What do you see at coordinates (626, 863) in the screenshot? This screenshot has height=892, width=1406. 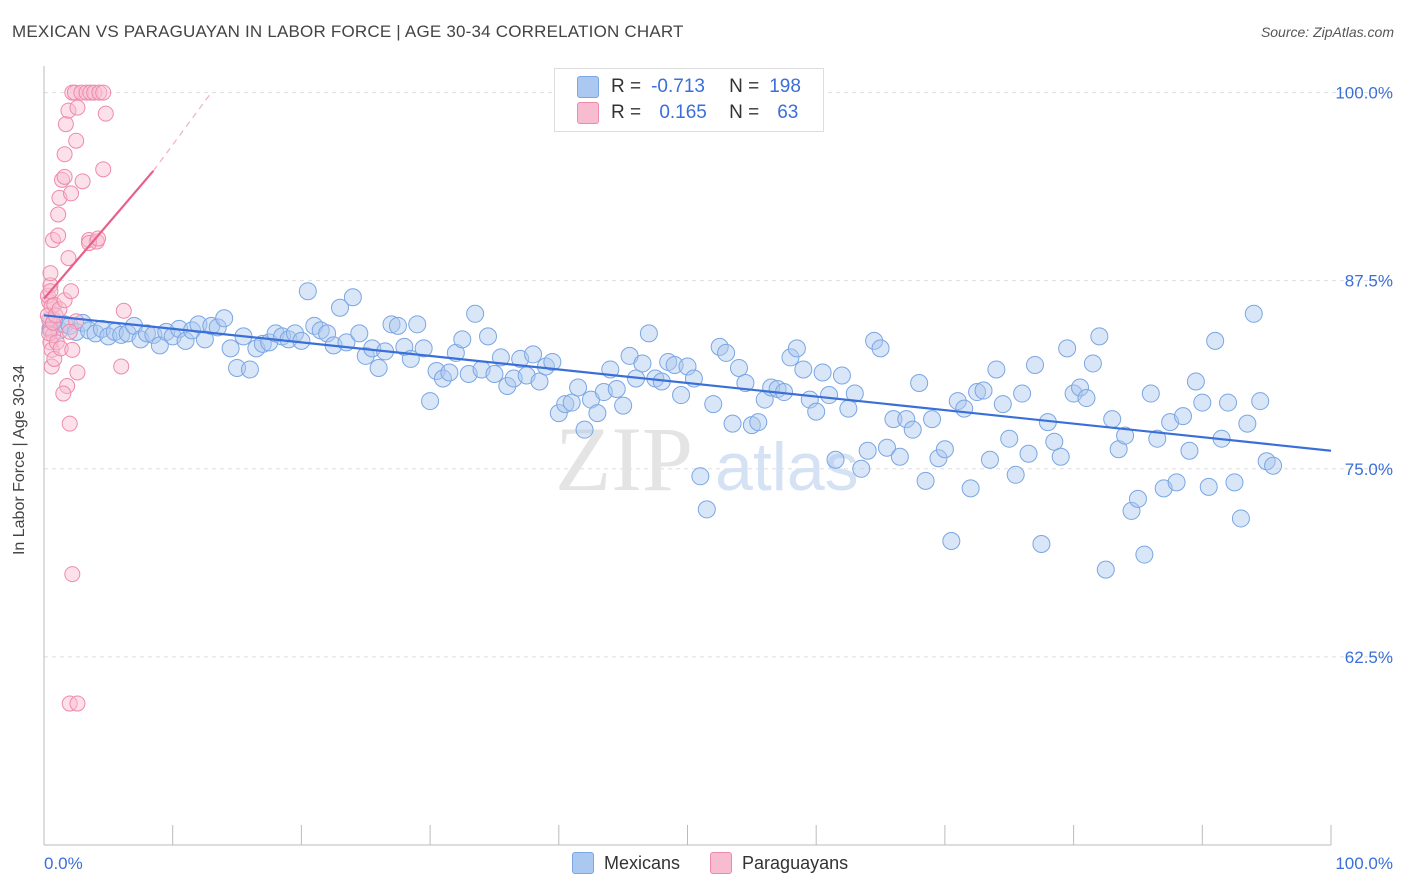 I see `legend-item-mexicans: Mexicans` at bounding box center [626, 863].